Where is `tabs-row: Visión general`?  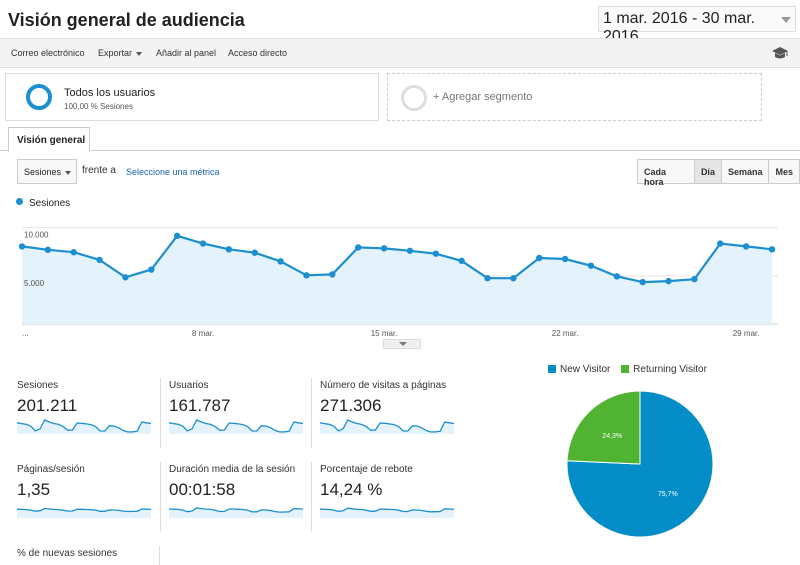 tabs-row: Visión general is located at coordinates (400, 139).